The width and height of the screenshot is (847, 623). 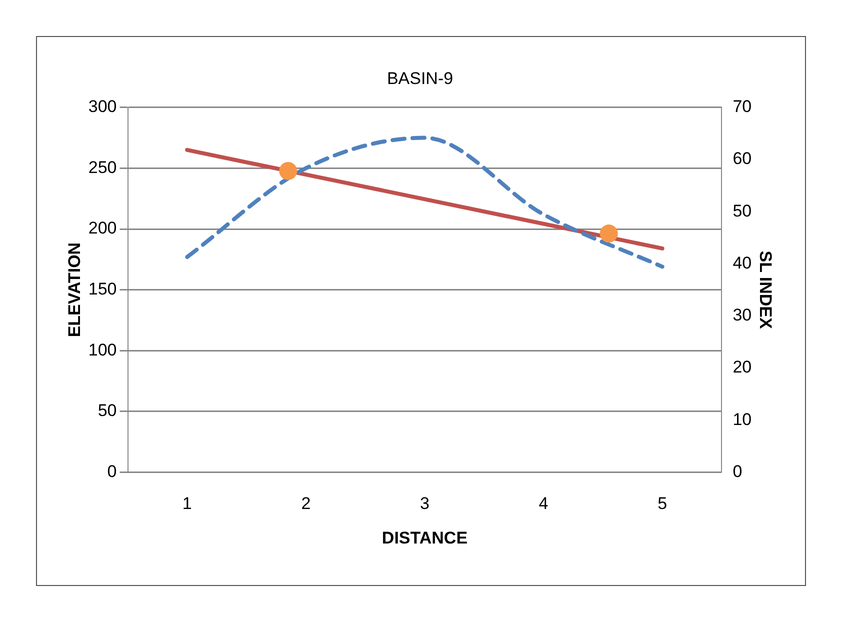 I want to click on x-tick-label: 2, so click(x=306, y=504).